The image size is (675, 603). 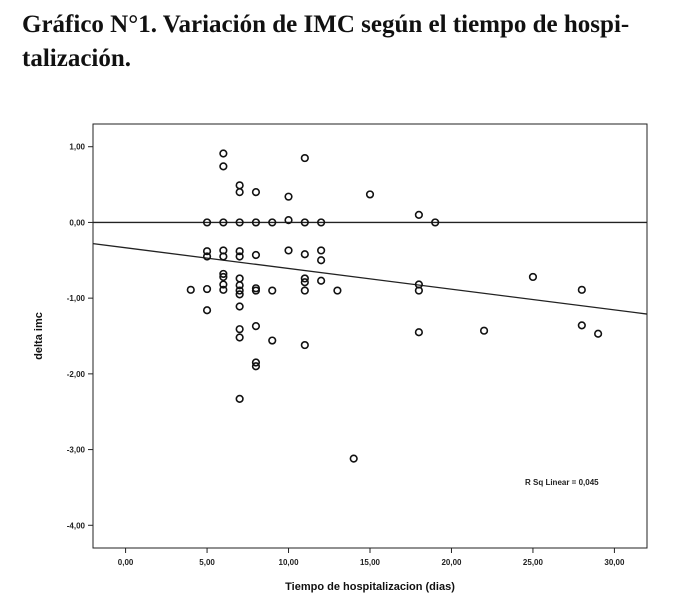 What do you see at coordinates (76, 374) in the screenshot?
I see `y-tick-label: -2,00` at bounding box center [76, 374].